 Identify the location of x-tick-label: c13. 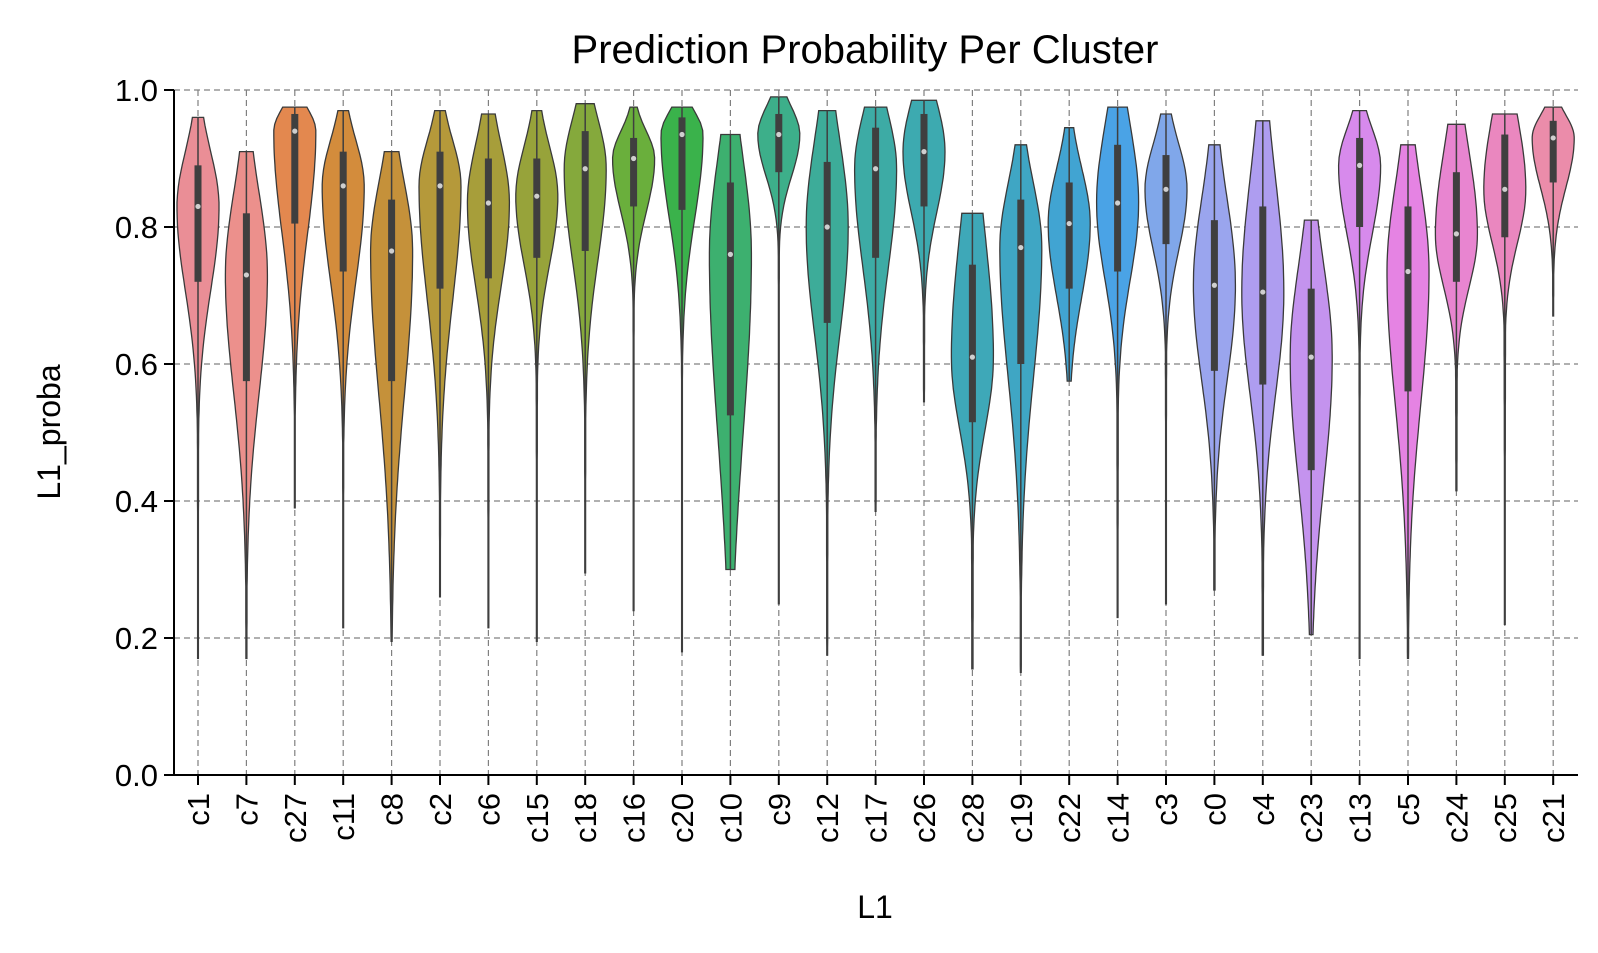
(1360, 818).